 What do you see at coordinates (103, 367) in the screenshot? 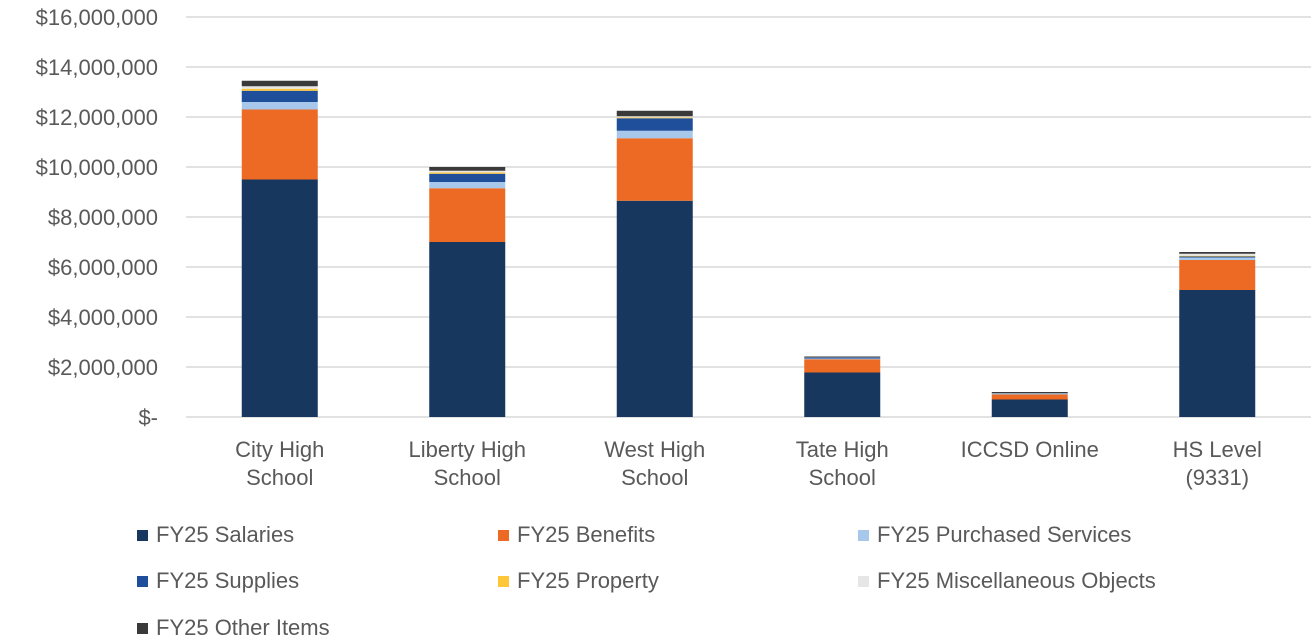
I see `y-tick-label: $2,000,000` at bounding box center [103, 367].